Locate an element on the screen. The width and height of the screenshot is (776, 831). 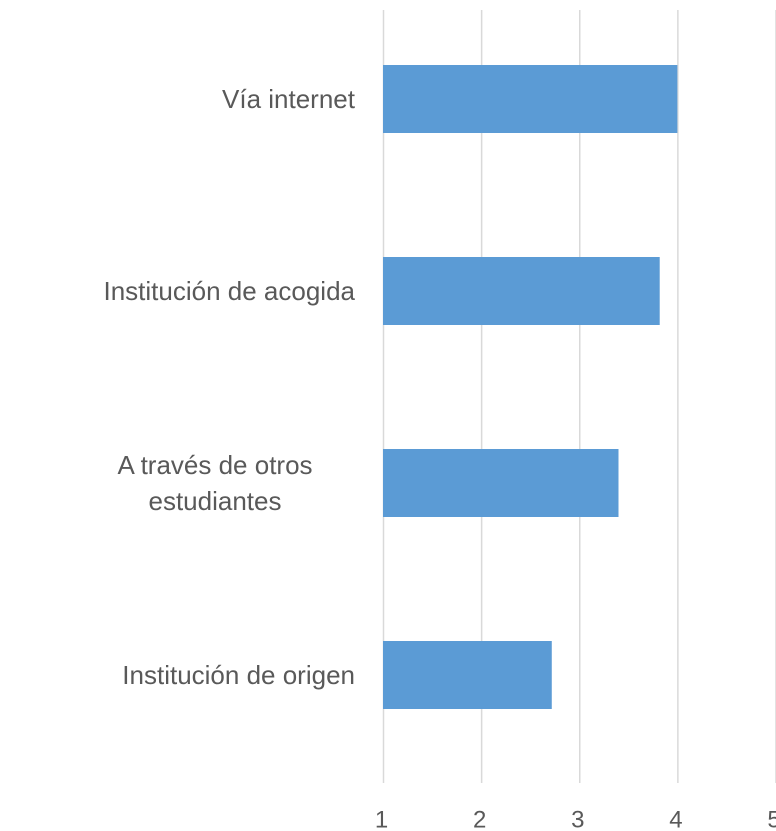
x-tick-label: 4 is located at coordinates (675, 818).